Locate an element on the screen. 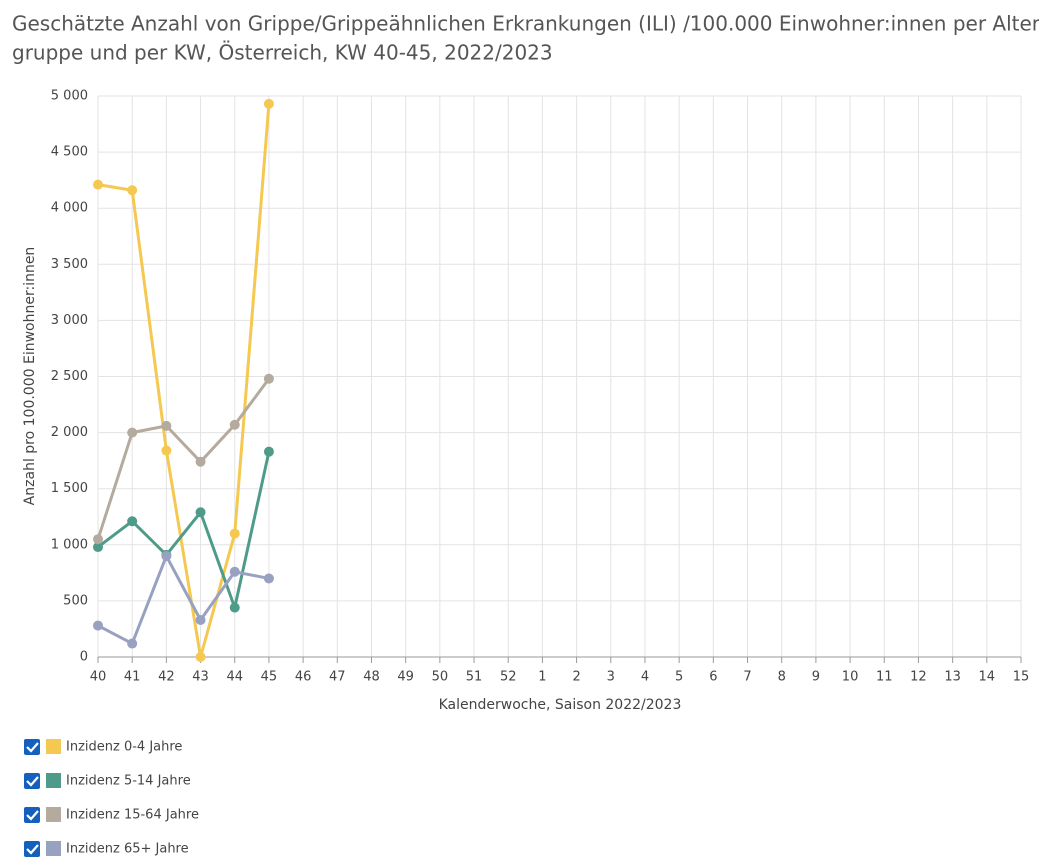 Image resolution: width=1039 pixels, height=865 pixels. x-tick-label: 6 is located at coordinates (713, 677).